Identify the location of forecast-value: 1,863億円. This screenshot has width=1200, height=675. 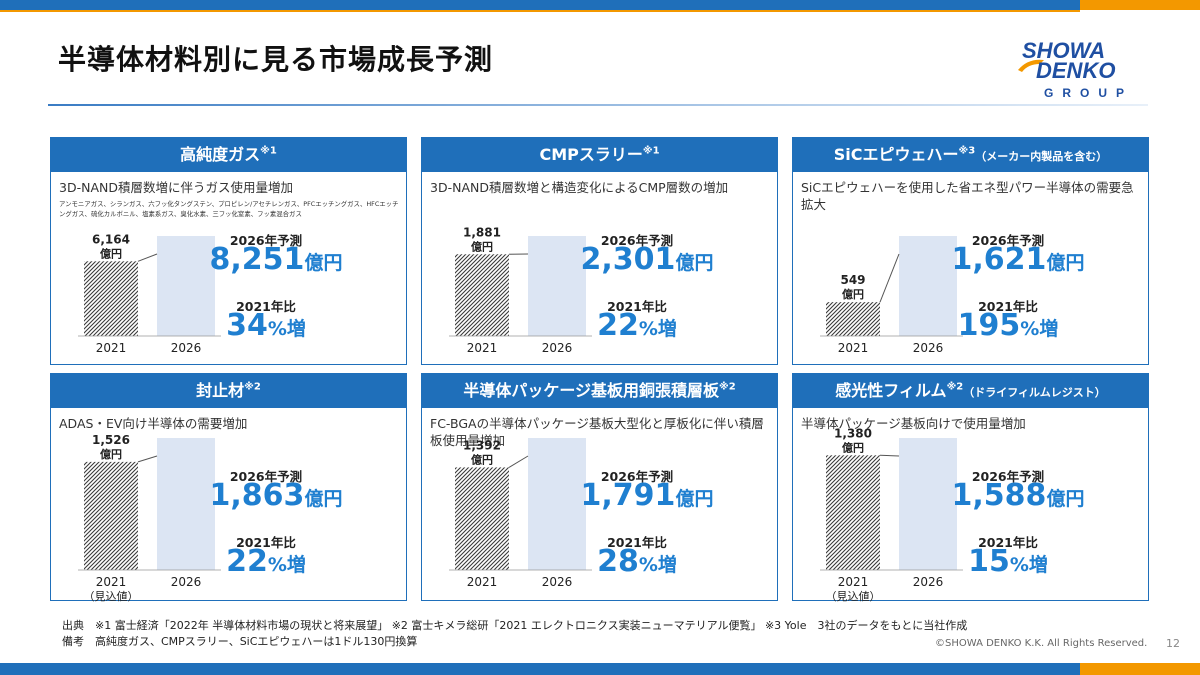
(276, 495).